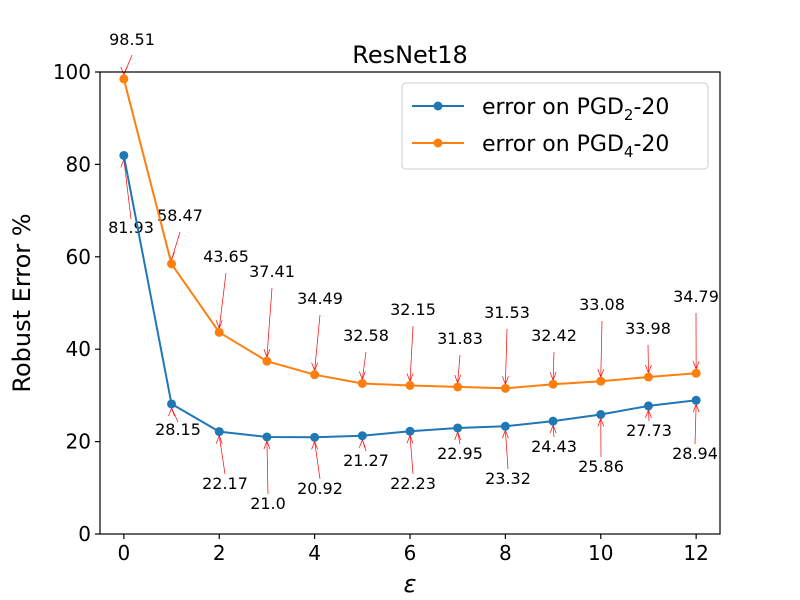 The height and width of the screenshot is (600, 800). Describe the element at coordinates (554, 335) in the screenshot. I see `data-label: 32.42` at that location.